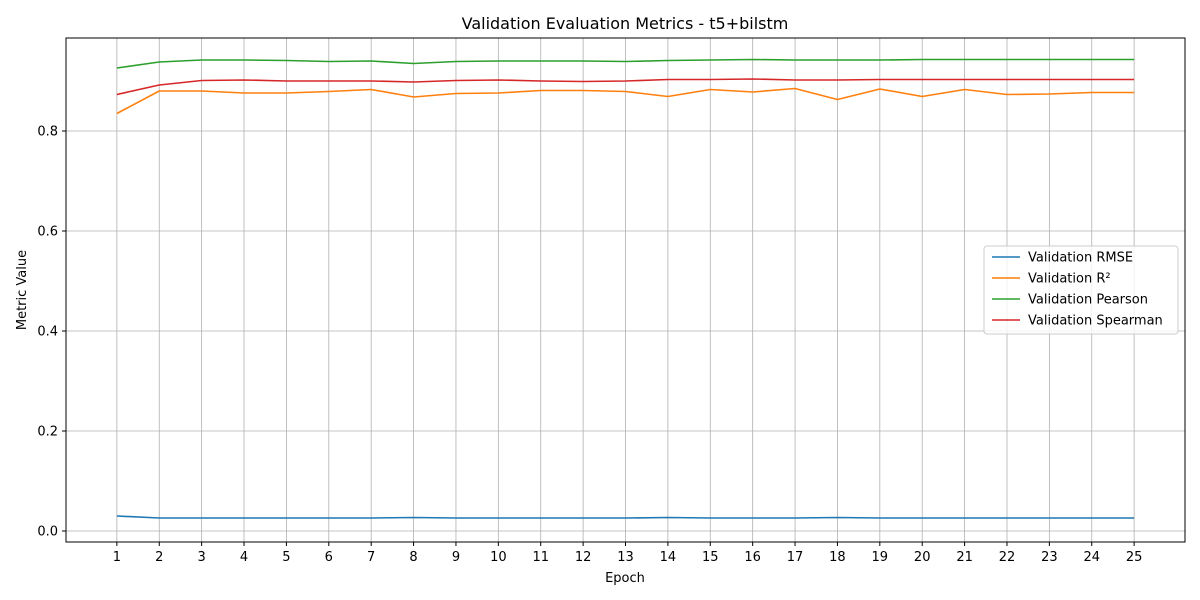  Describe the element at coordinates (47, 532) in the screenshot. I see `y-tick-label: 0.0` at that location.